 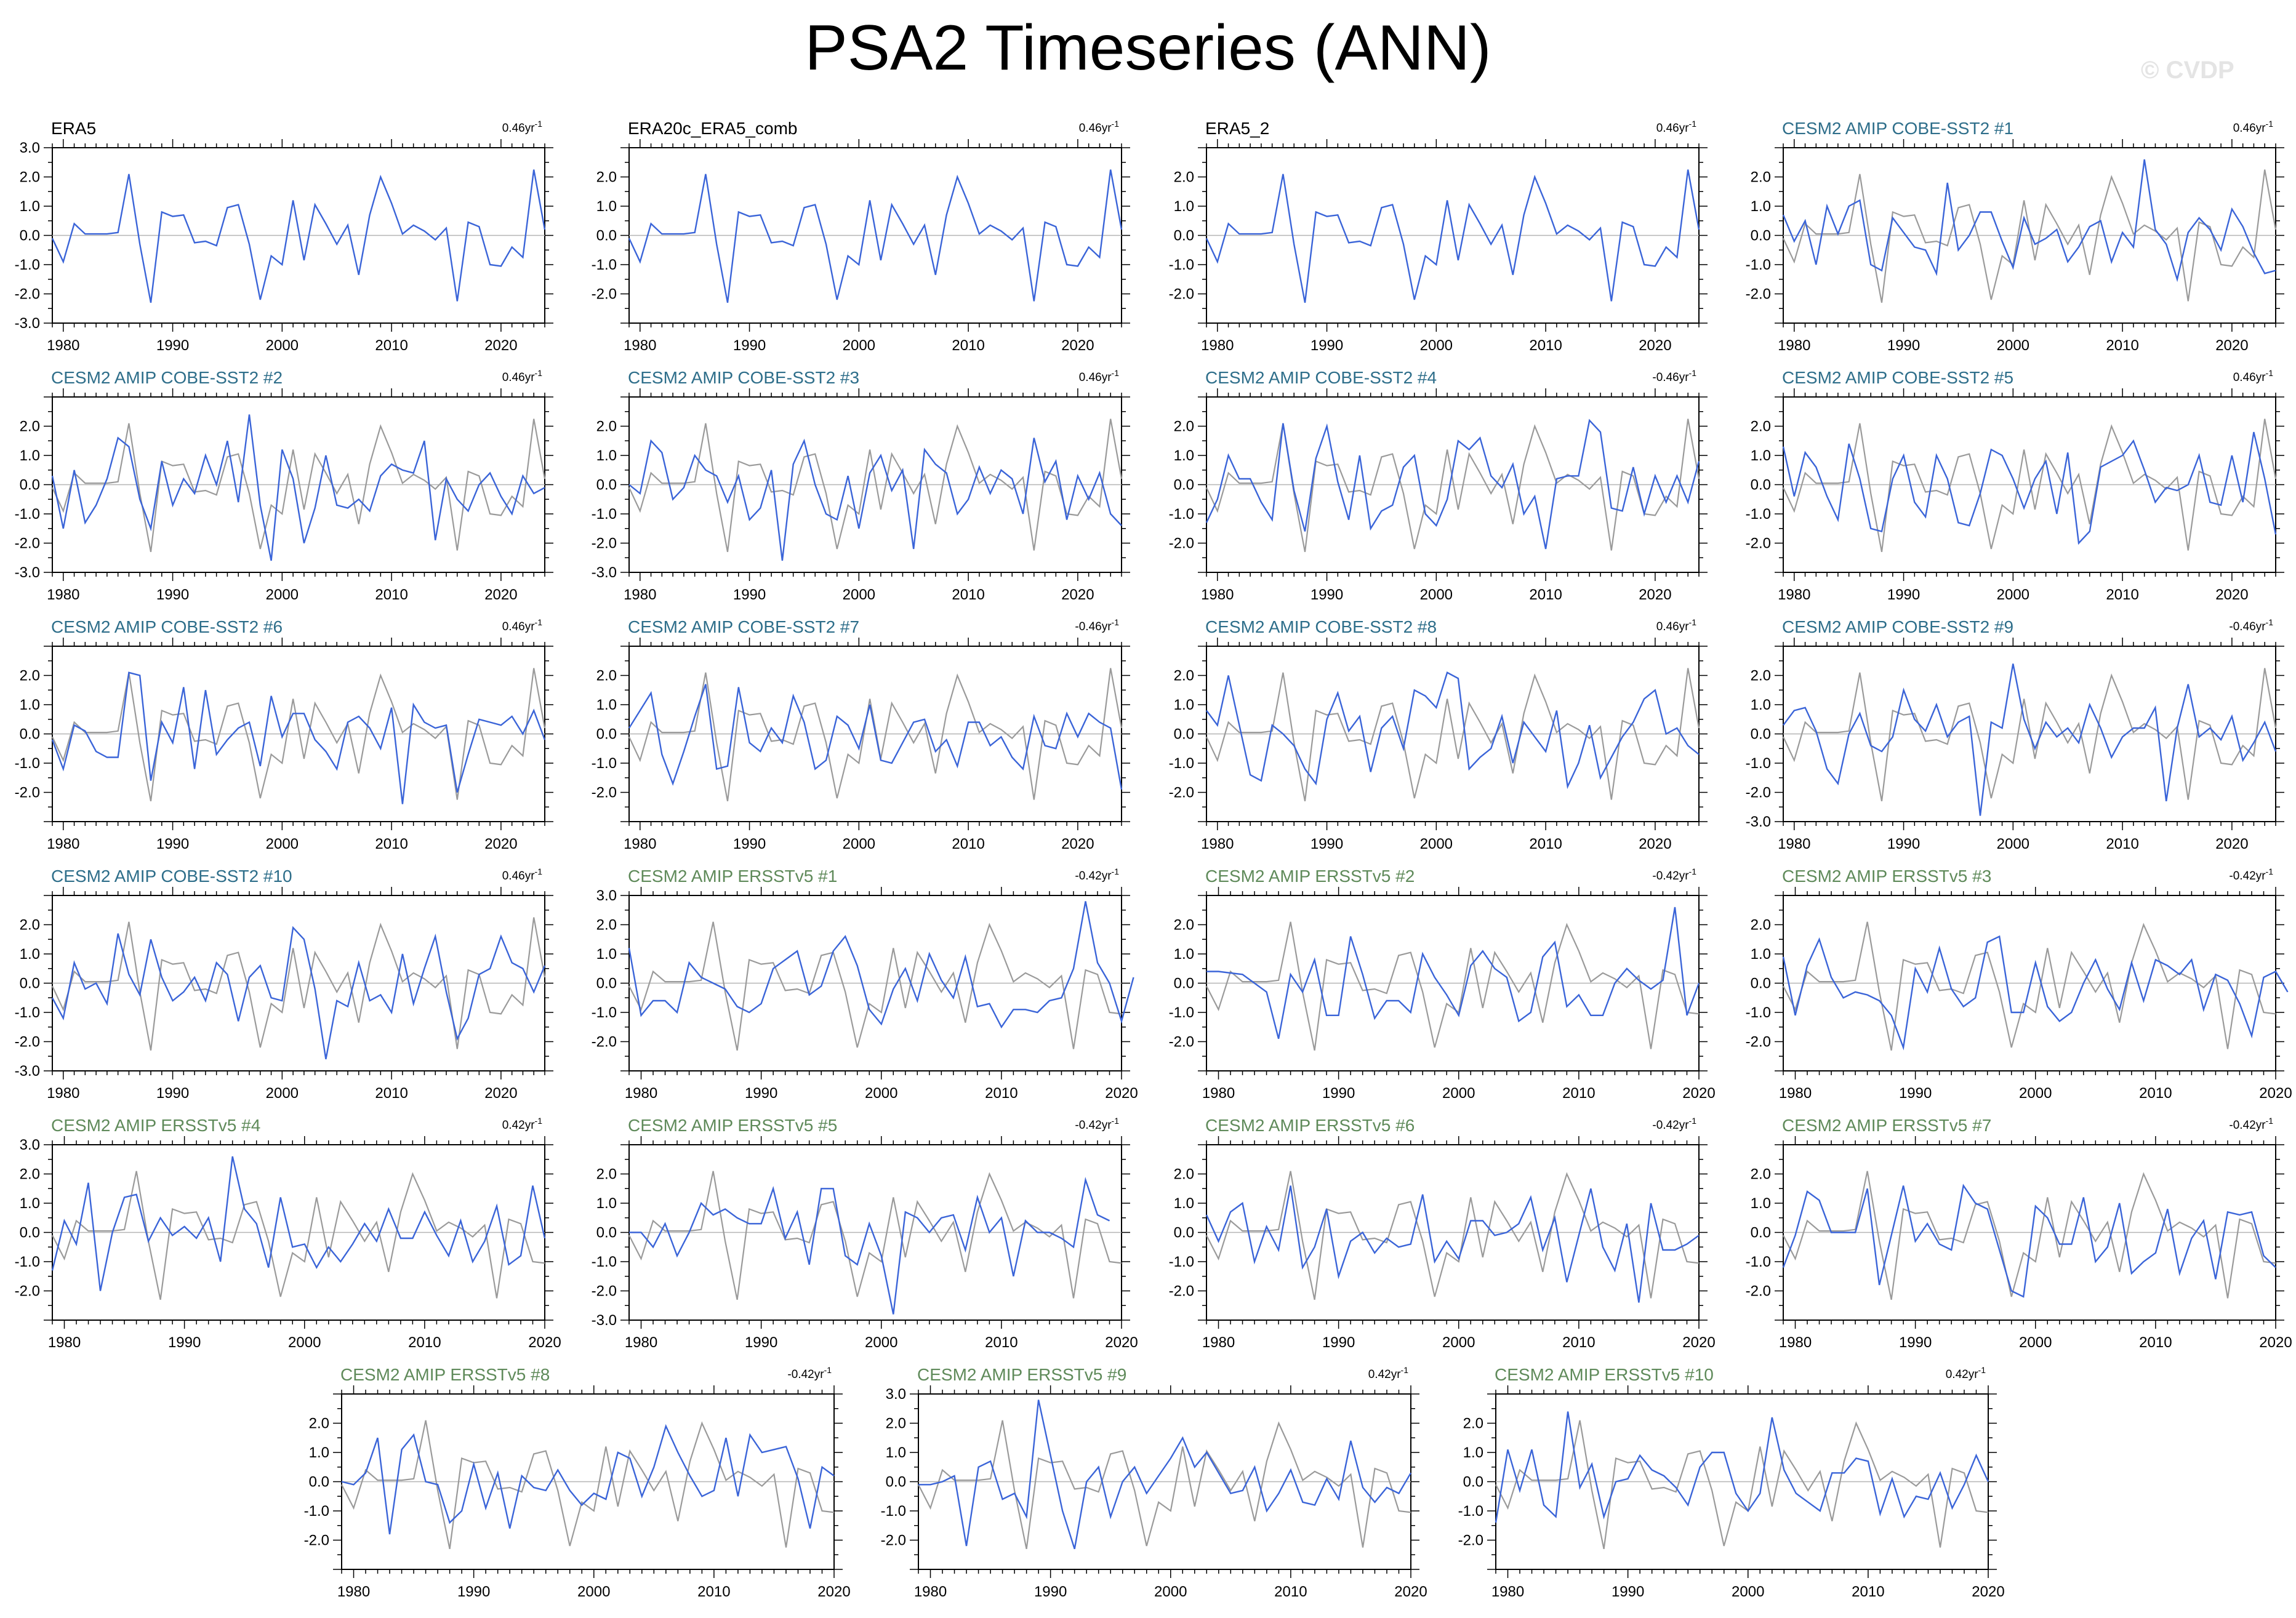 What do you see at coordinates (2251, 625) in the screenshot?
I see `trend-label: -0.46yr-1` at bounding box center [2251, 625].